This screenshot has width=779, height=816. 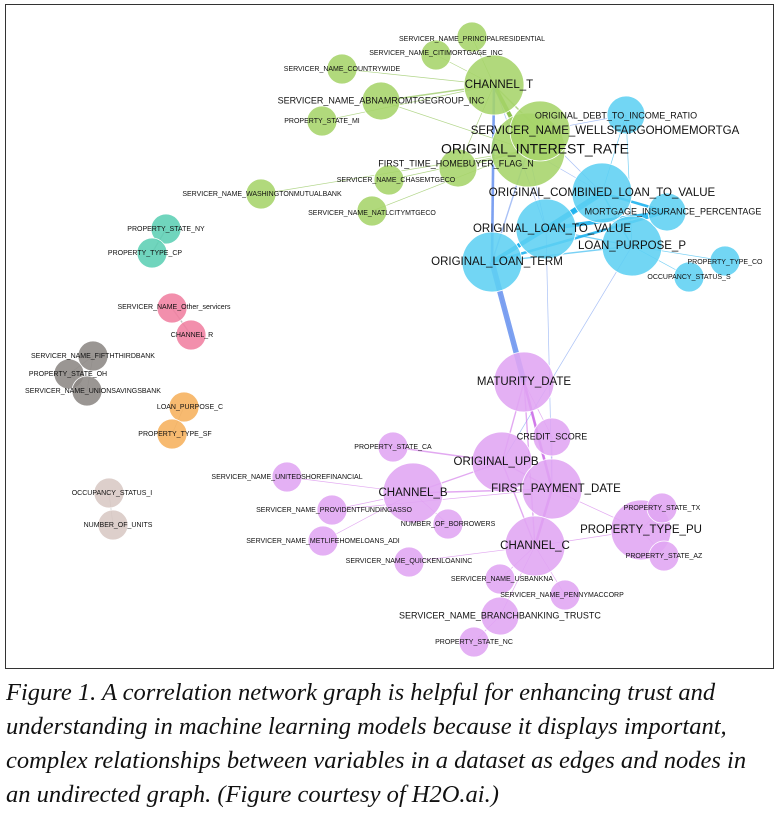 I want to click on node-label: SERVICER_NAME_USBANKNA, so click(x=502, y=579).